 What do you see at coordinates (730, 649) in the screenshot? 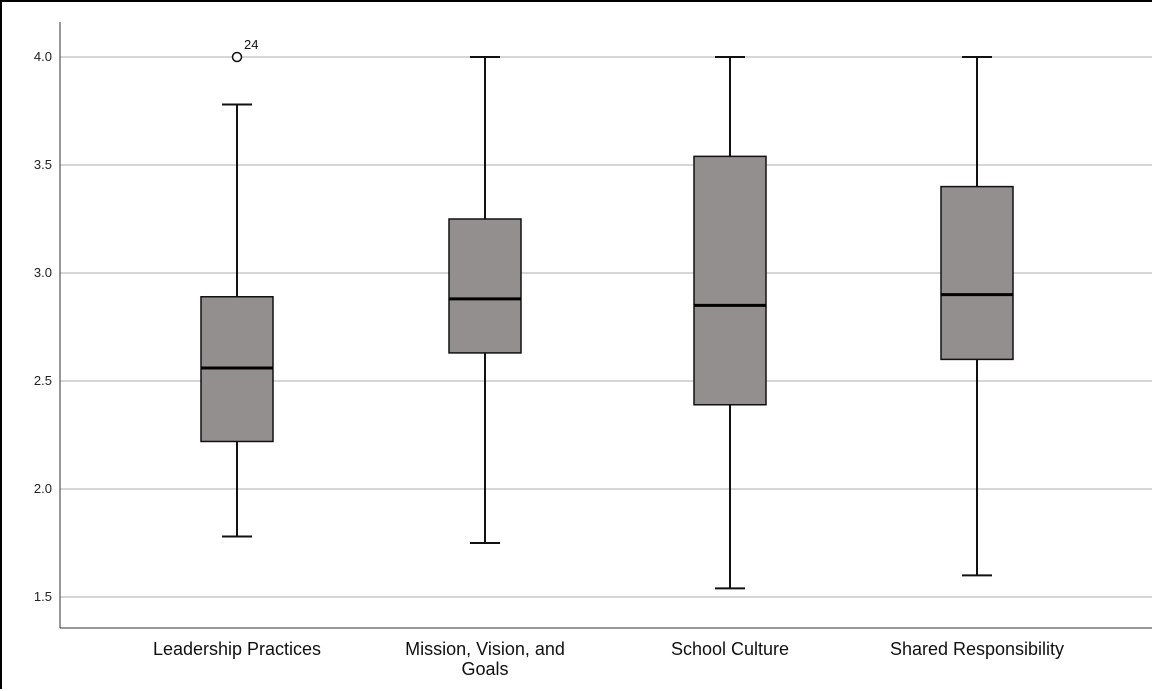
I see `x-category-label: School Culture` at bounding box center [730, 649].